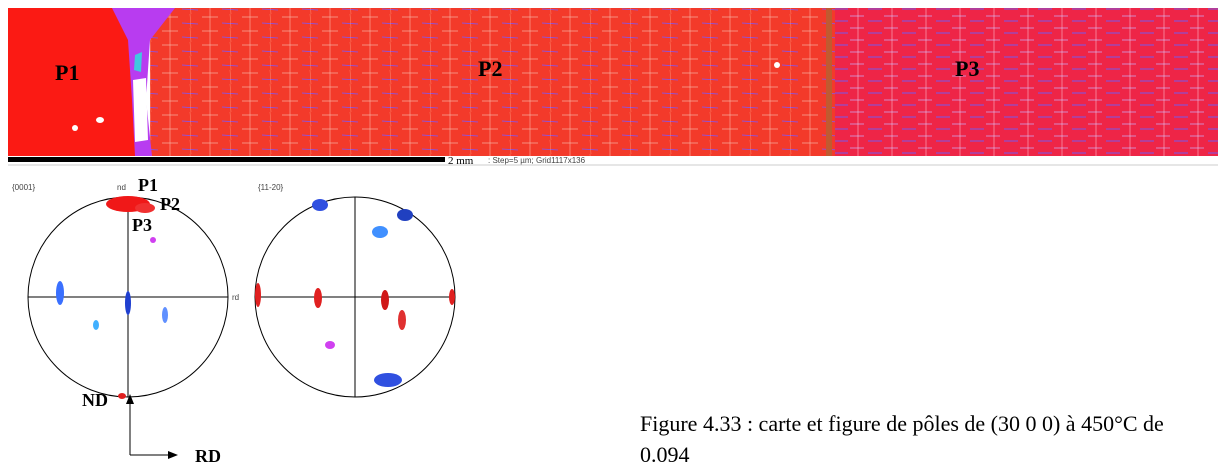  What do you see at coordinates (355, 290) in the screenshot?
I see `pole-figure-11-20: {11-20}` at bounding box center [355, 290].